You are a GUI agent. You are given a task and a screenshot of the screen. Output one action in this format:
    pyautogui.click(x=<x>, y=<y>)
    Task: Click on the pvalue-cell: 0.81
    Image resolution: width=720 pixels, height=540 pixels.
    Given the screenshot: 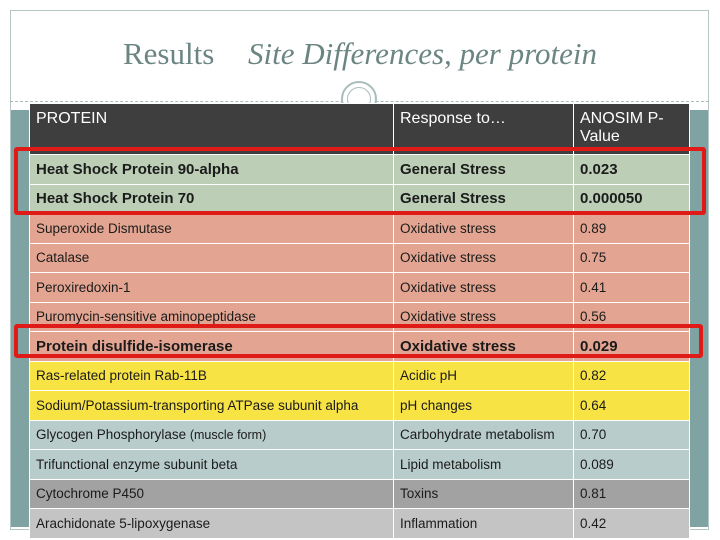 What is the action you would take?
    pyautogui.click(x=631, y=493)
    